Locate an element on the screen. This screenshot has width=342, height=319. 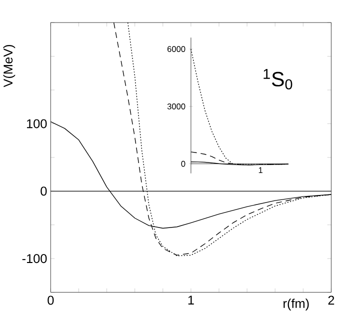
y-tick-label: -100 is located at coordinates (34, 259).